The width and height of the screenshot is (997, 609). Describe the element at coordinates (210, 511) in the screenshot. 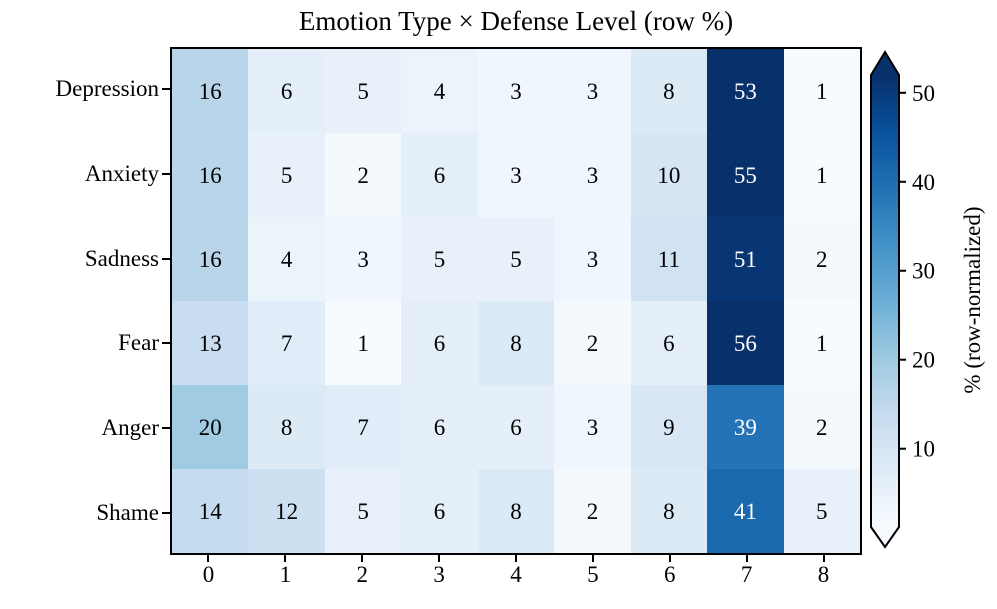

I see `heatmap-cell: 14` at that location.